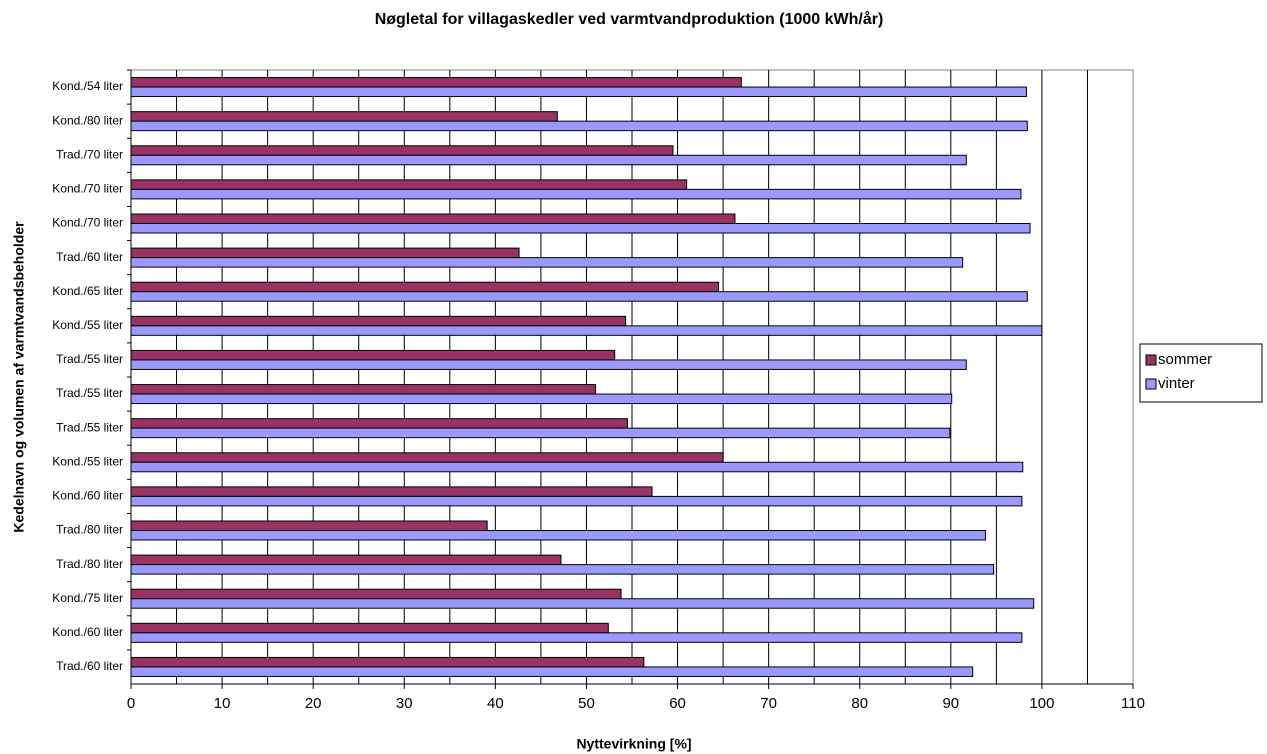 This screenshot has width=1267, height=754. What do you see at coordinates (222, 703) in the screenshot?
I see `x-tick-label: 10` at bounding box center [222, 703].